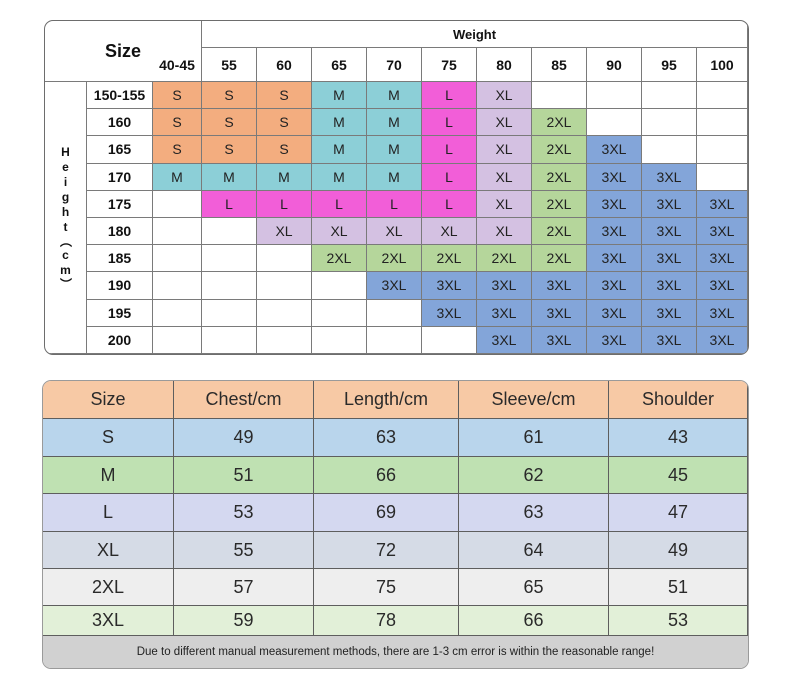 The width and height of the screenshot is (790, 690). Describe the element at coordinates (108, 621) in the screenshot. I see `measurement-cell: 3XL` at that location.